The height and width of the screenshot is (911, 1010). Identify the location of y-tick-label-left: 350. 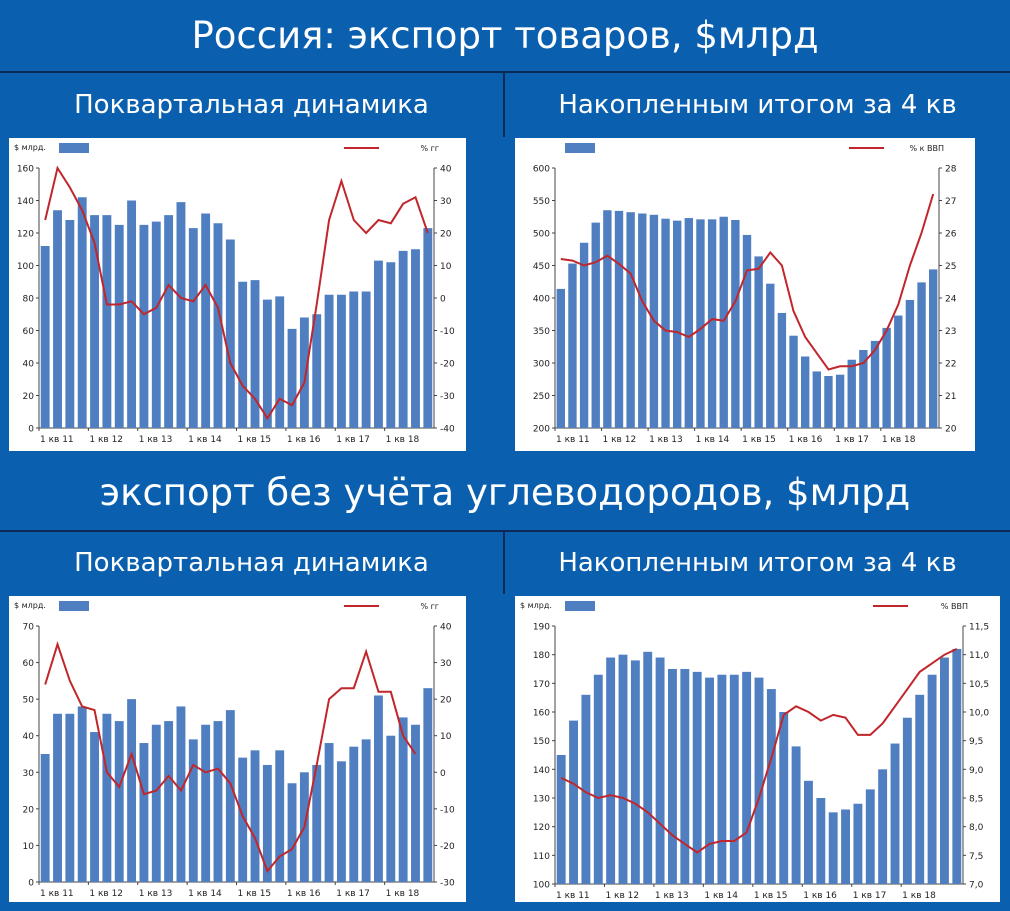
(541, 332).